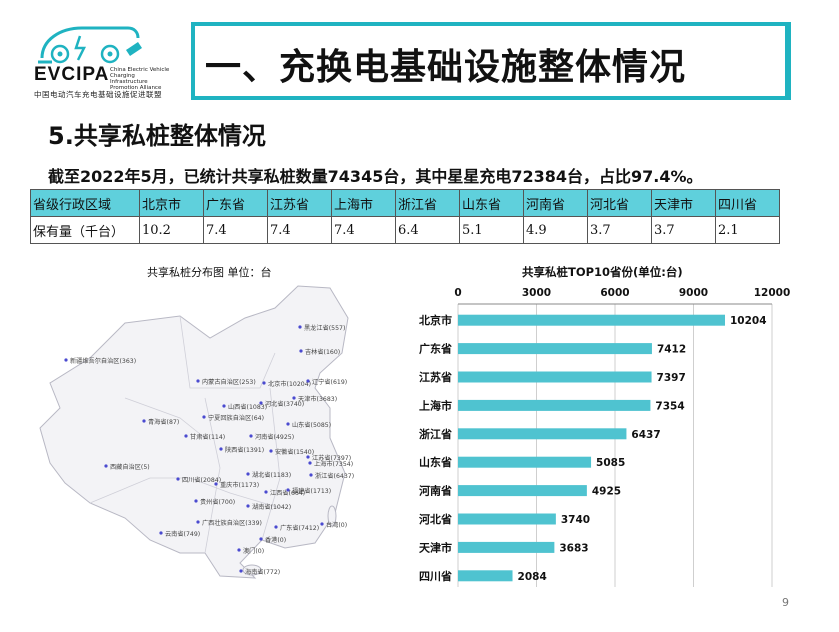 The image size is (839, 632). Describe the element at coordinates (90, 45) in the screenshot. I see `evcipa-logo` at that location.